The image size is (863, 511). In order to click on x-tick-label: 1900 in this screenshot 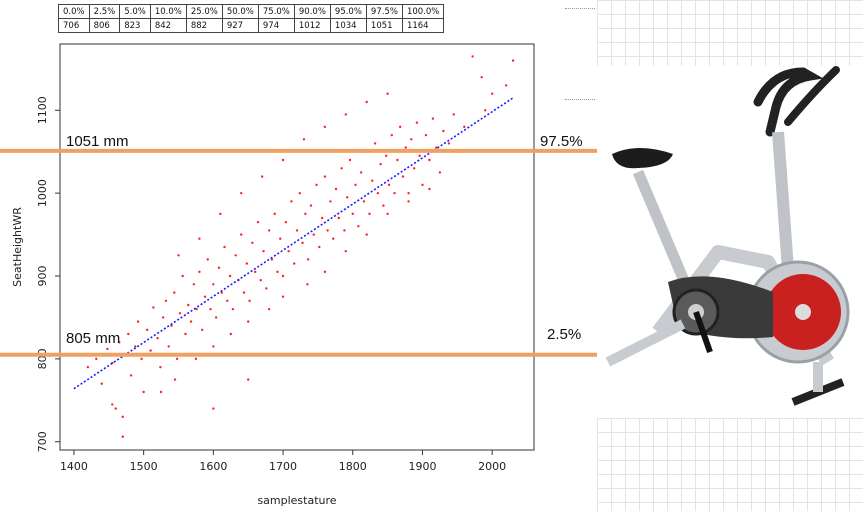, I will do `click(422, 466)`.